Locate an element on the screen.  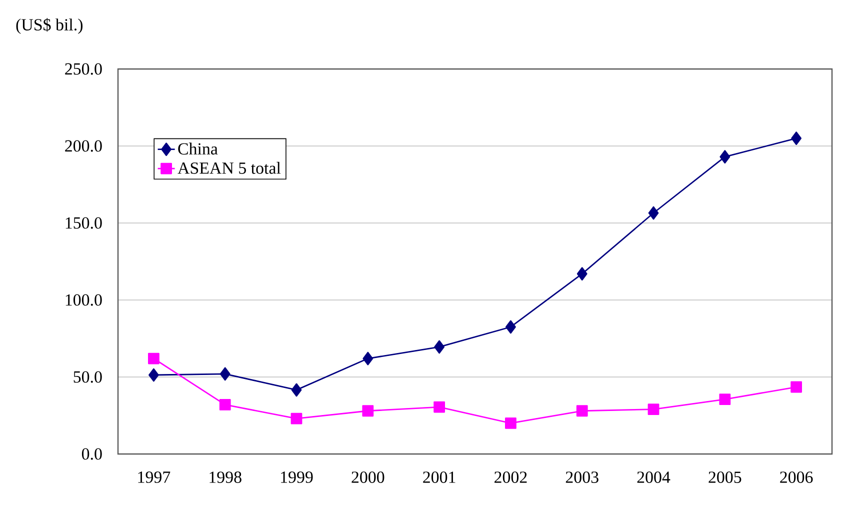
x-tick-label: 2005 is located at coordinates (725, 477).